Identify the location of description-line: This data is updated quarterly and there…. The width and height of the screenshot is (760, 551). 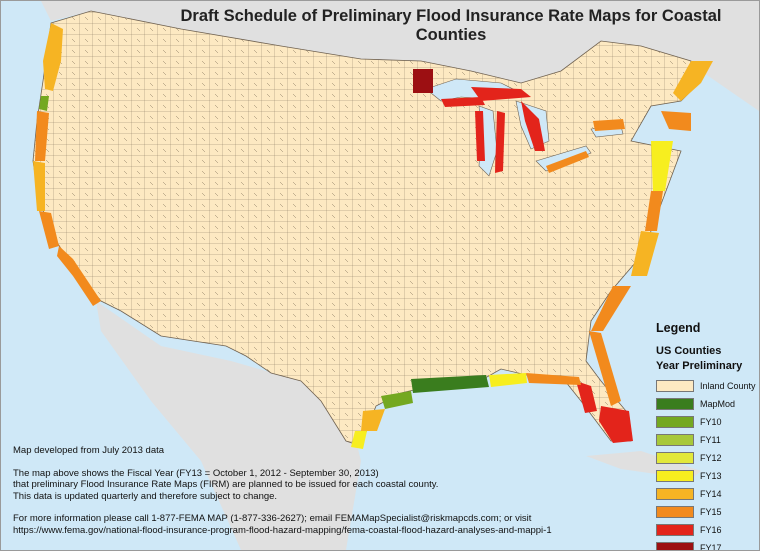
(145, 496).